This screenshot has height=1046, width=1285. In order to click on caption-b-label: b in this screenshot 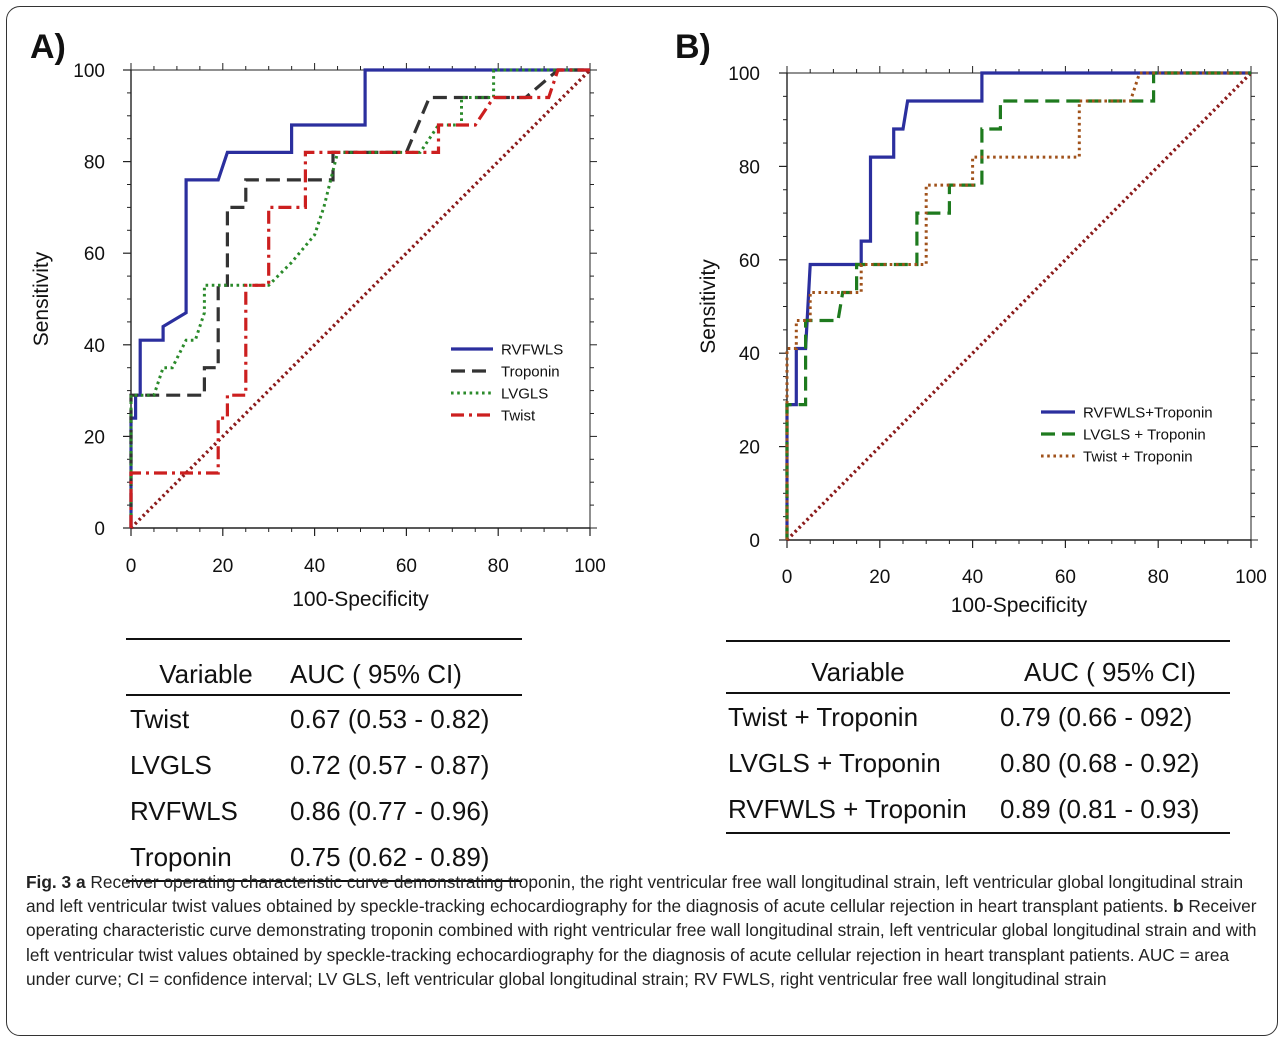, I will do `click(1178, 906)`.